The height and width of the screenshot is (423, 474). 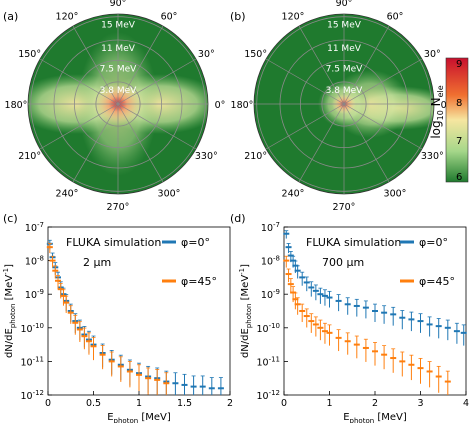 What do you see at coordinates (189, 262) in the screenshot?
I see `legend-c: φ=0° φ=45°` at bounding box center [189, 262].